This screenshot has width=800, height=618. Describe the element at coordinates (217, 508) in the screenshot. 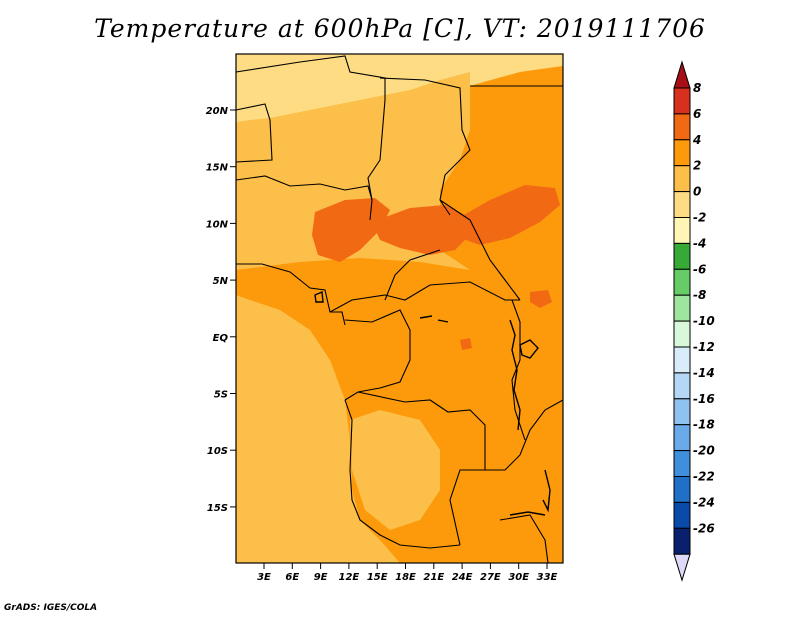

I see `lat-tick-label: 15S` at that location.